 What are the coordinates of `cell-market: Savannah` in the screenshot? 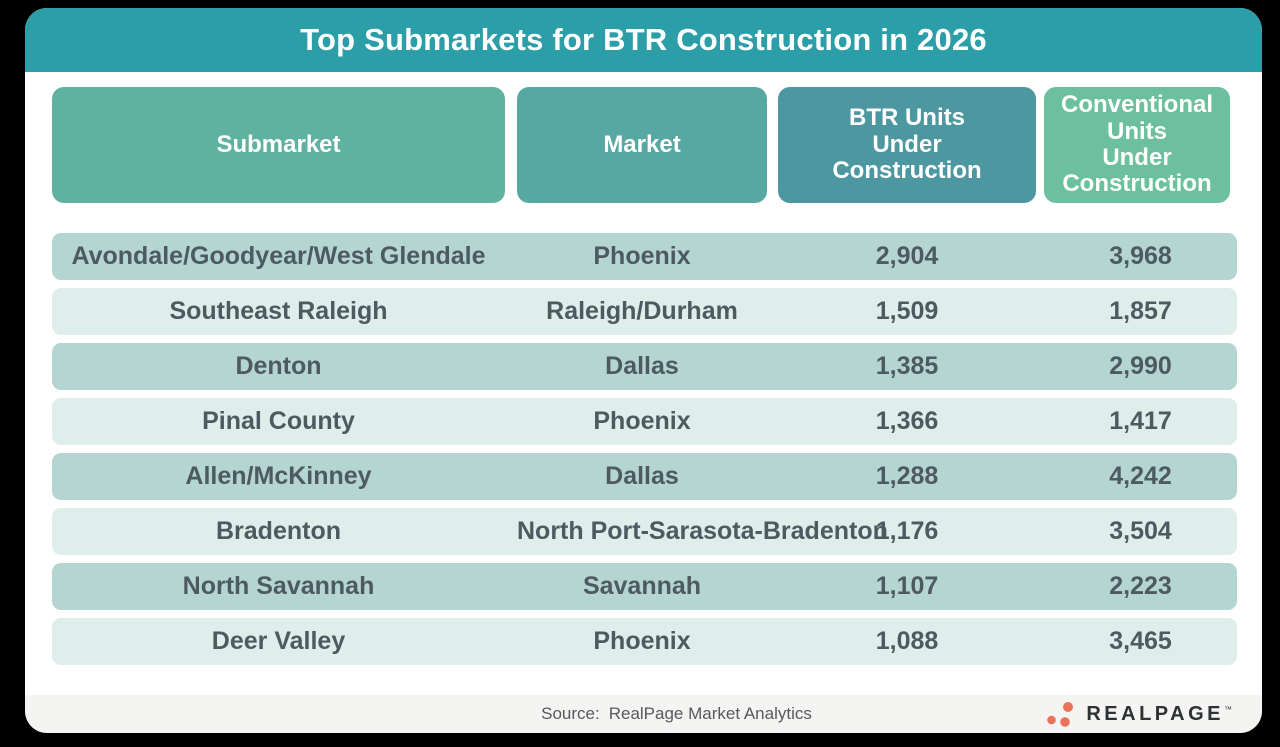 It's located at (642, 586).